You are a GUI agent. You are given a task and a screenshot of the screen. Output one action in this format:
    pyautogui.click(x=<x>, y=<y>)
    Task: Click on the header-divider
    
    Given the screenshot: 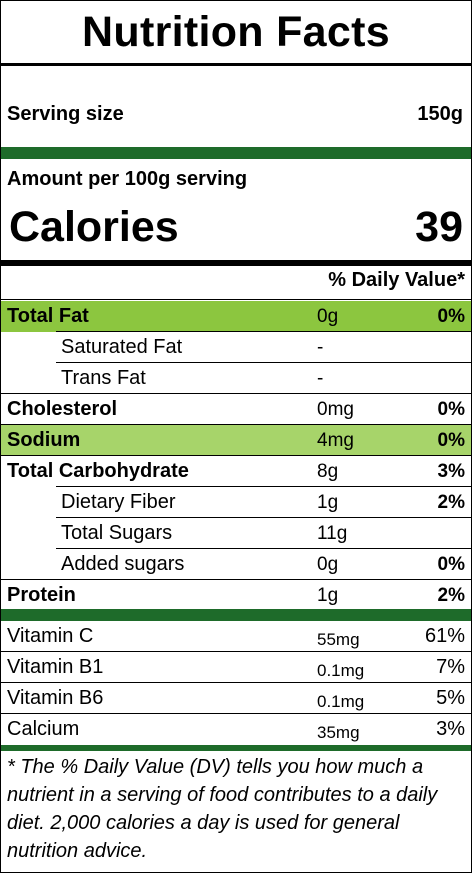 What is the action you would take?
    pyautogui.click(x=236, y=299)
    